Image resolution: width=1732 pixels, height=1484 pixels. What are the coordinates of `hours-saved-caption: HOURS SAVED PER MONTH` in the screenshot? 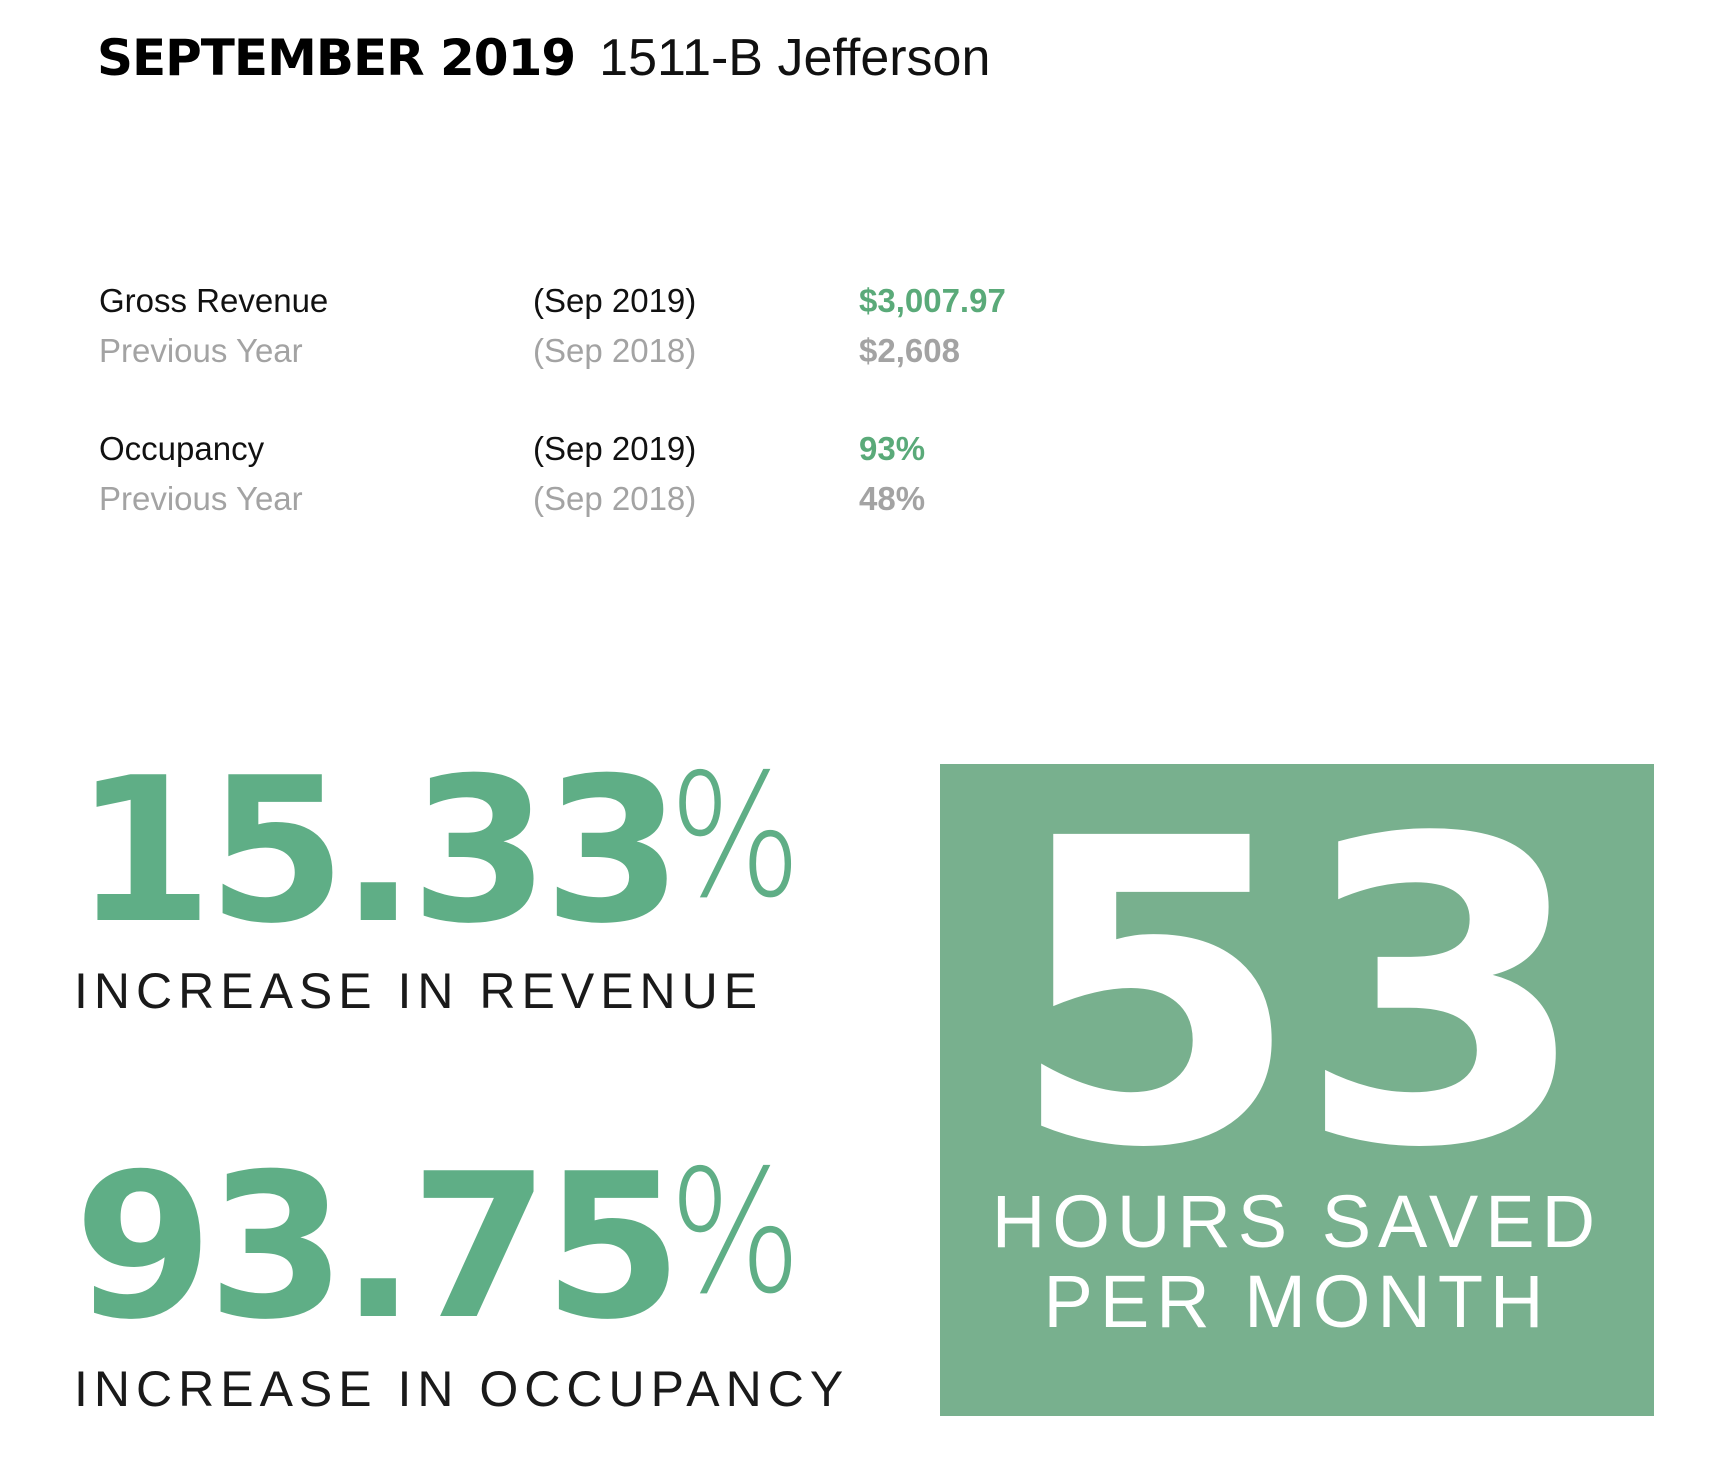 It's located at (1297, 1262).